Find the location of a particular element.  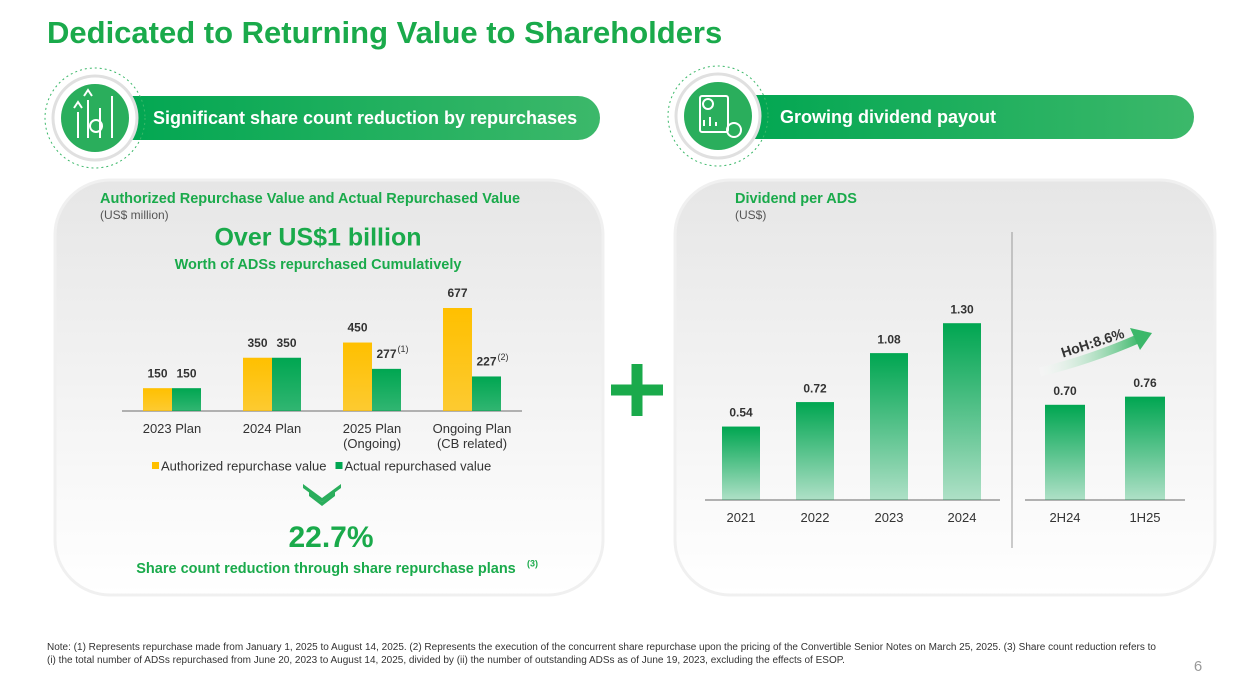

icon-growth is located at coordinates (93, 113).